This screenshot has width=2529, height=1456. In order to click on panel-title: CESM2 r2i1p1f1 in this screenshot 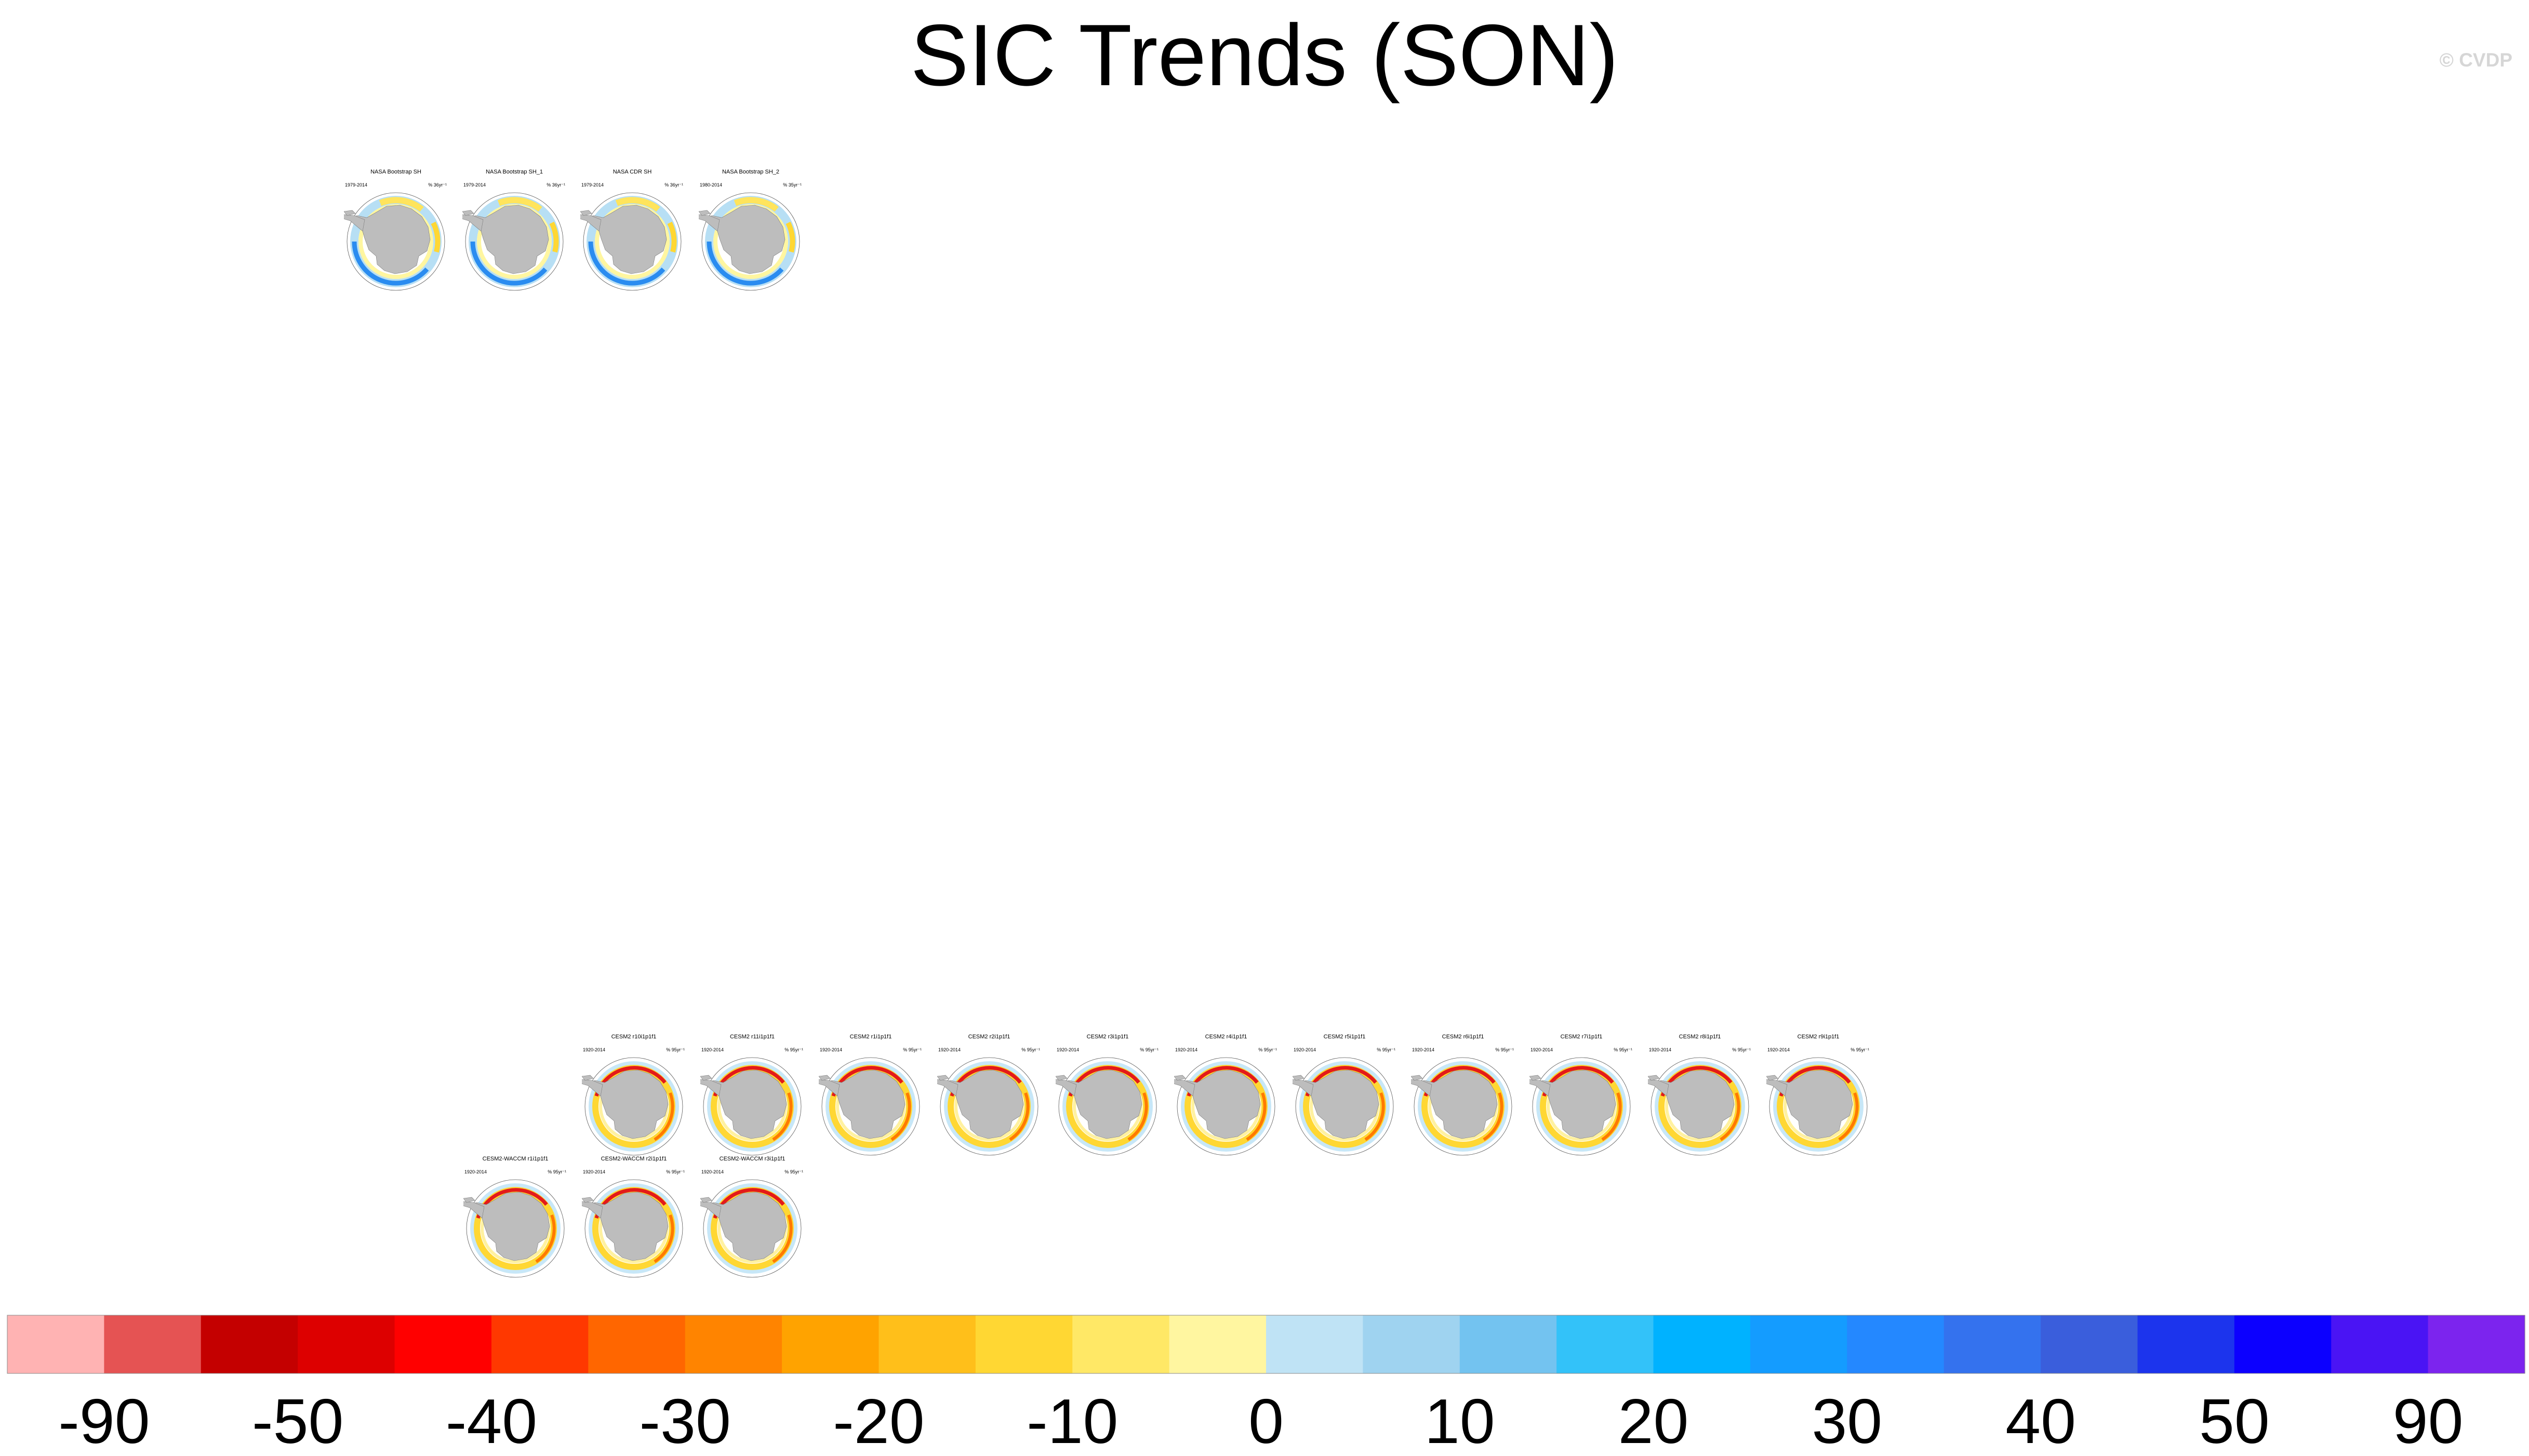, I will do `click(989, 1037)`.